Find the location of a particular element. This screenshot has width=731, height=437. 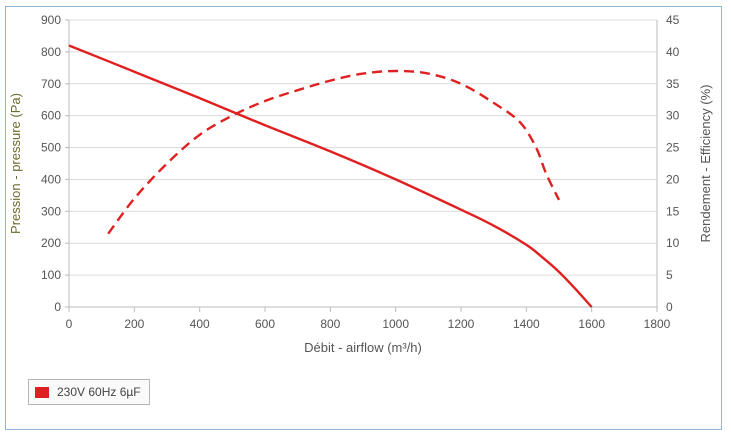

legend-label: 230V 60Hz 6µF is located at coordinates (99, 392).